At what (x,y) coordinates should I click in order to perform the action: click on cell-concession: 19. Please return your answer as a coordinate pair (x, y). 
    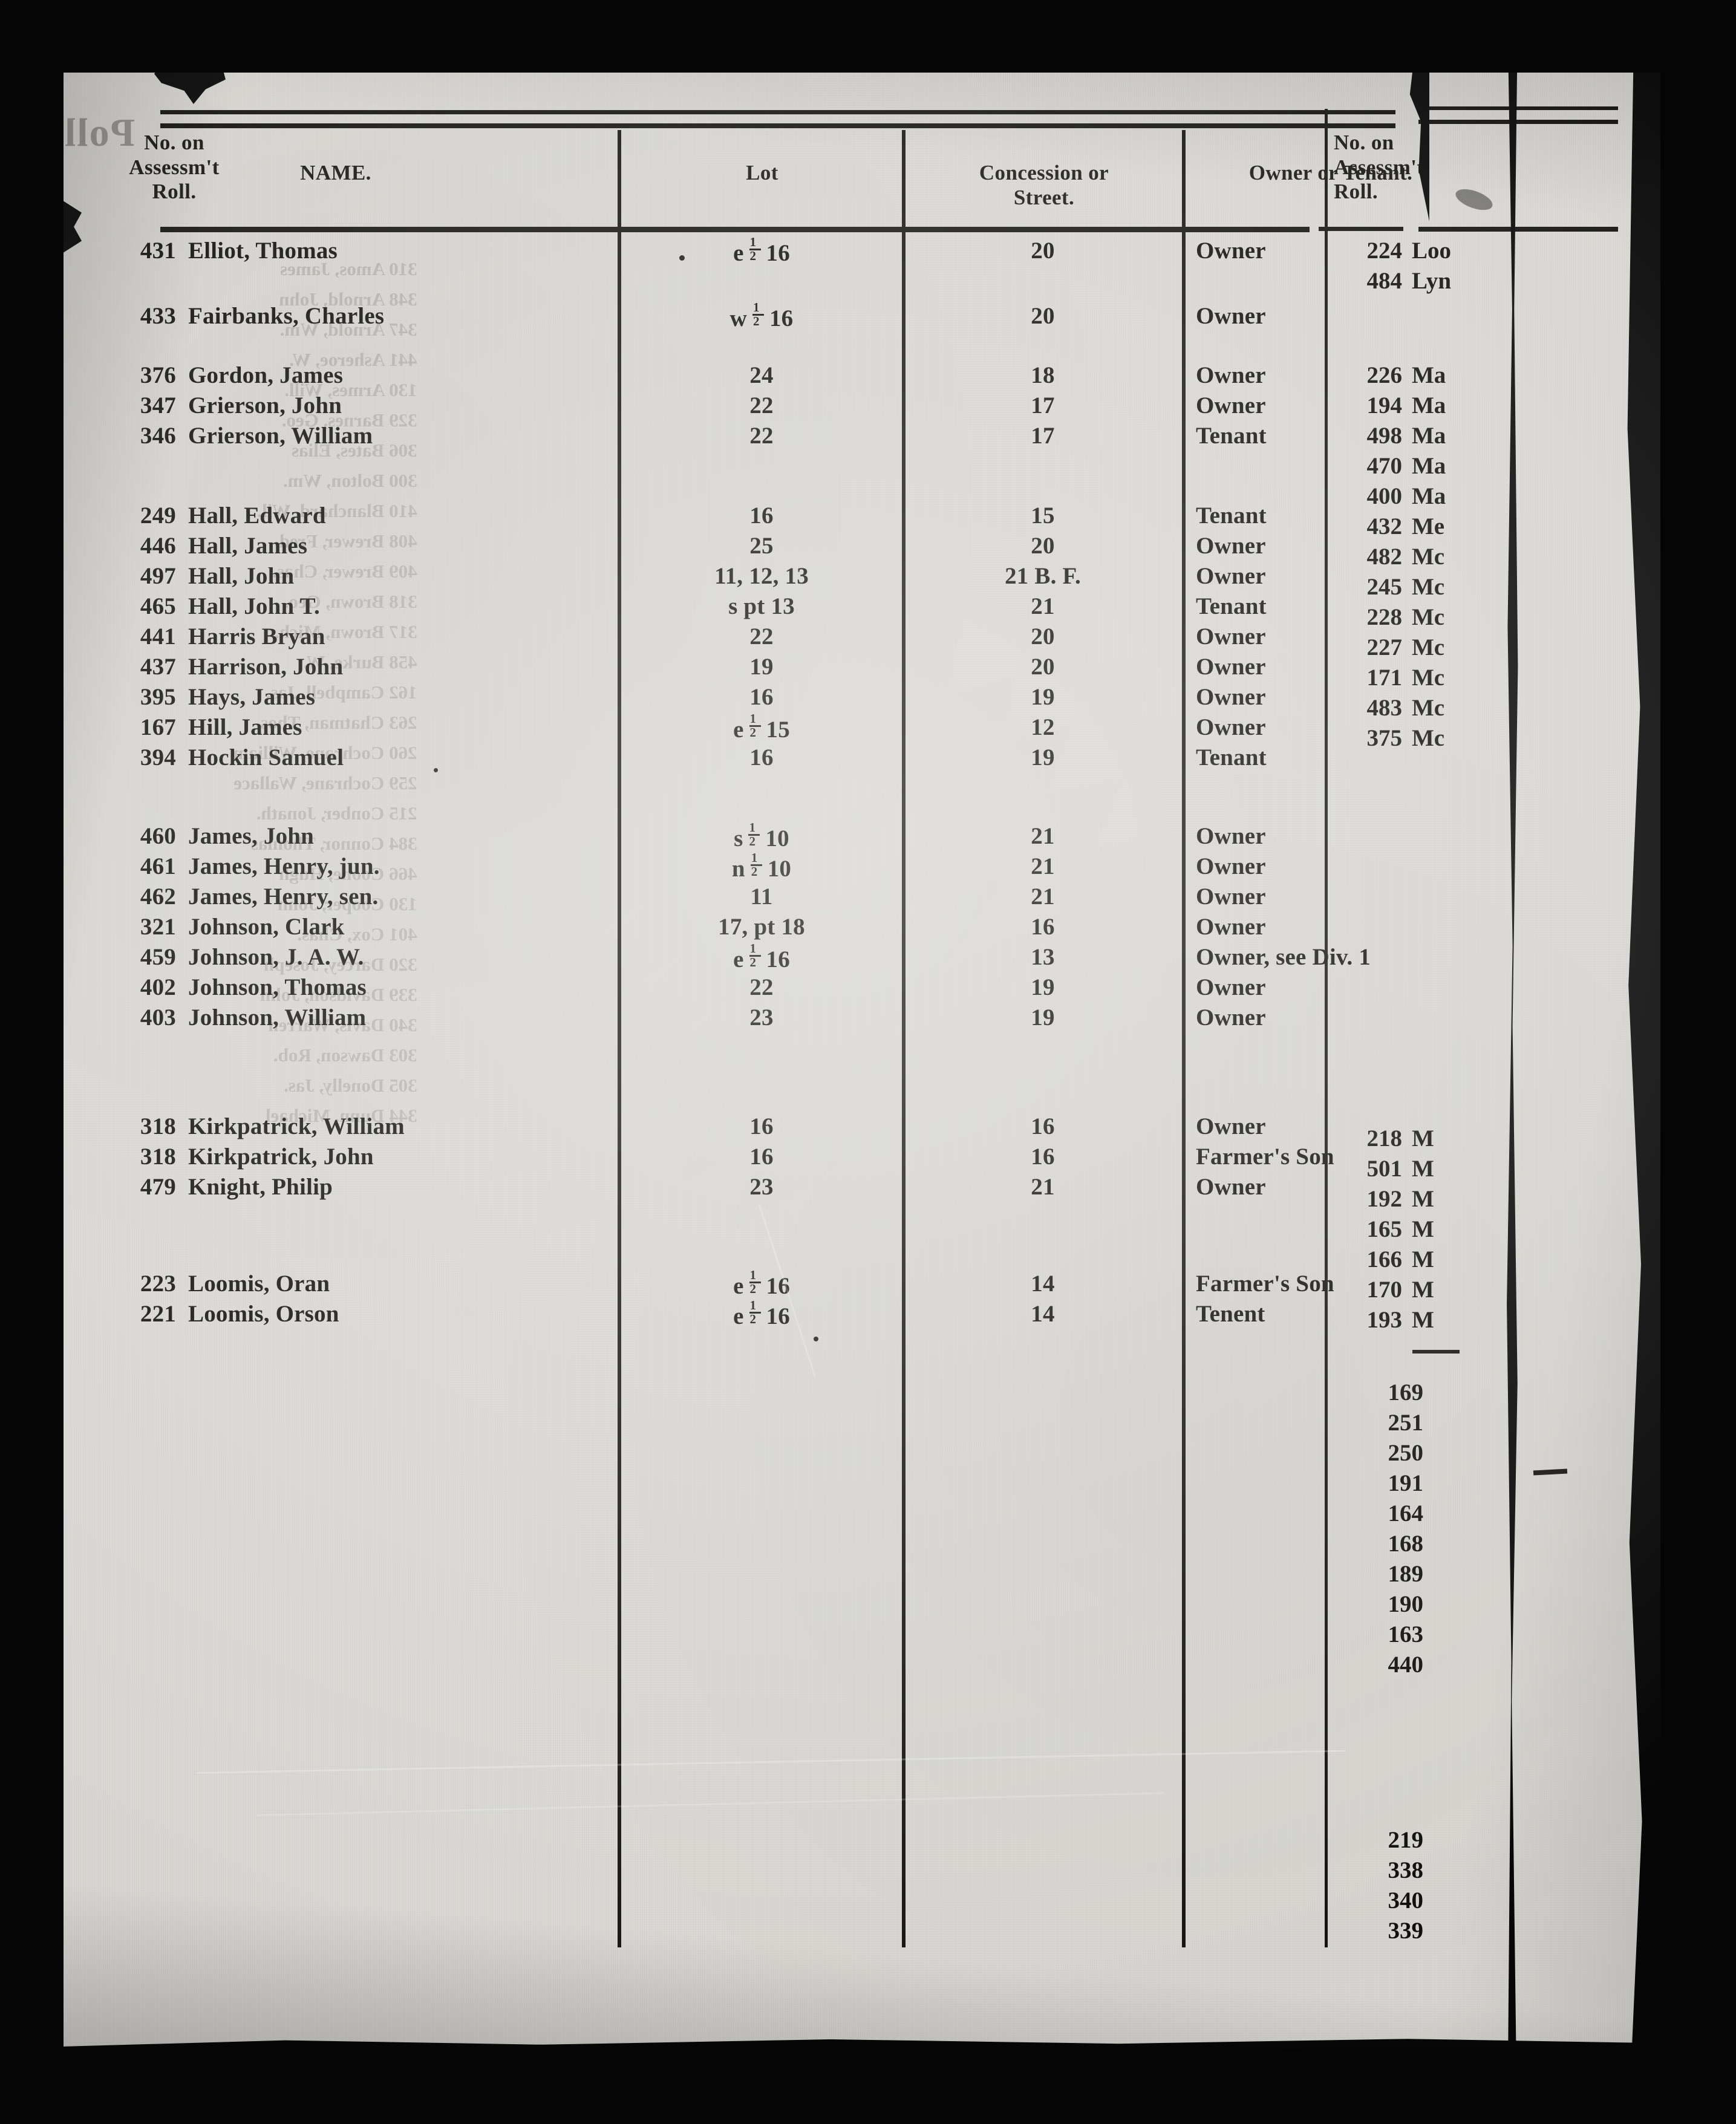
    Looking at the image, I should click on (1043, 697).